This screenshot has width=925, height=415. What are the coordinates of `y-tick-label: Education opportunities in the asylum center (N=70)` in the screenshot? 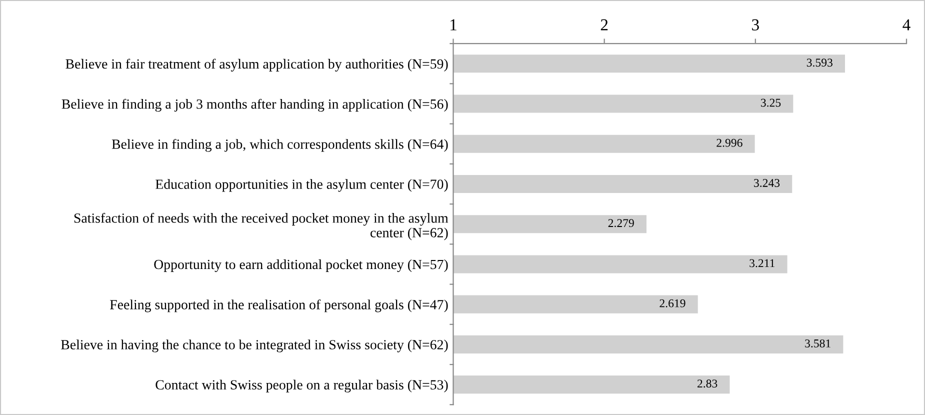 It's located at (302, 185).